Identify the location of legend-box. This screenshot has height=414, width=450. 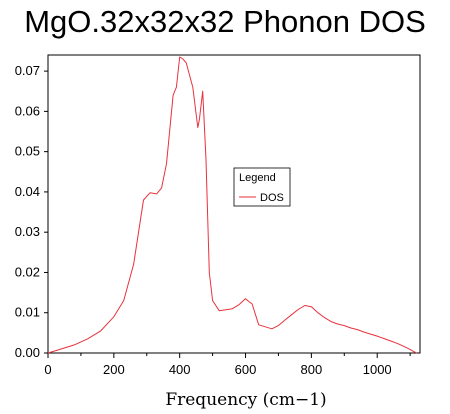
(262, 187).